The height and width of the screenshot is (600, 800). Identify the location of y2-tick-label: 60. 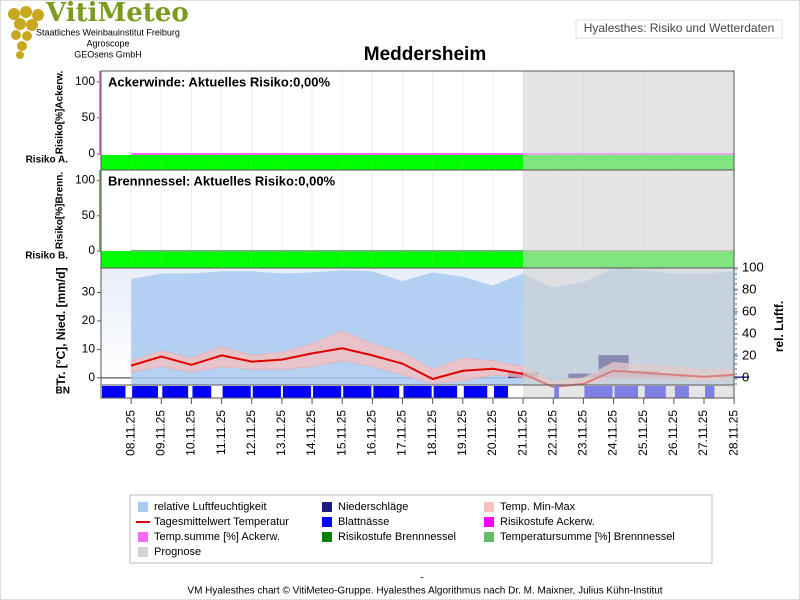
(749, 310).